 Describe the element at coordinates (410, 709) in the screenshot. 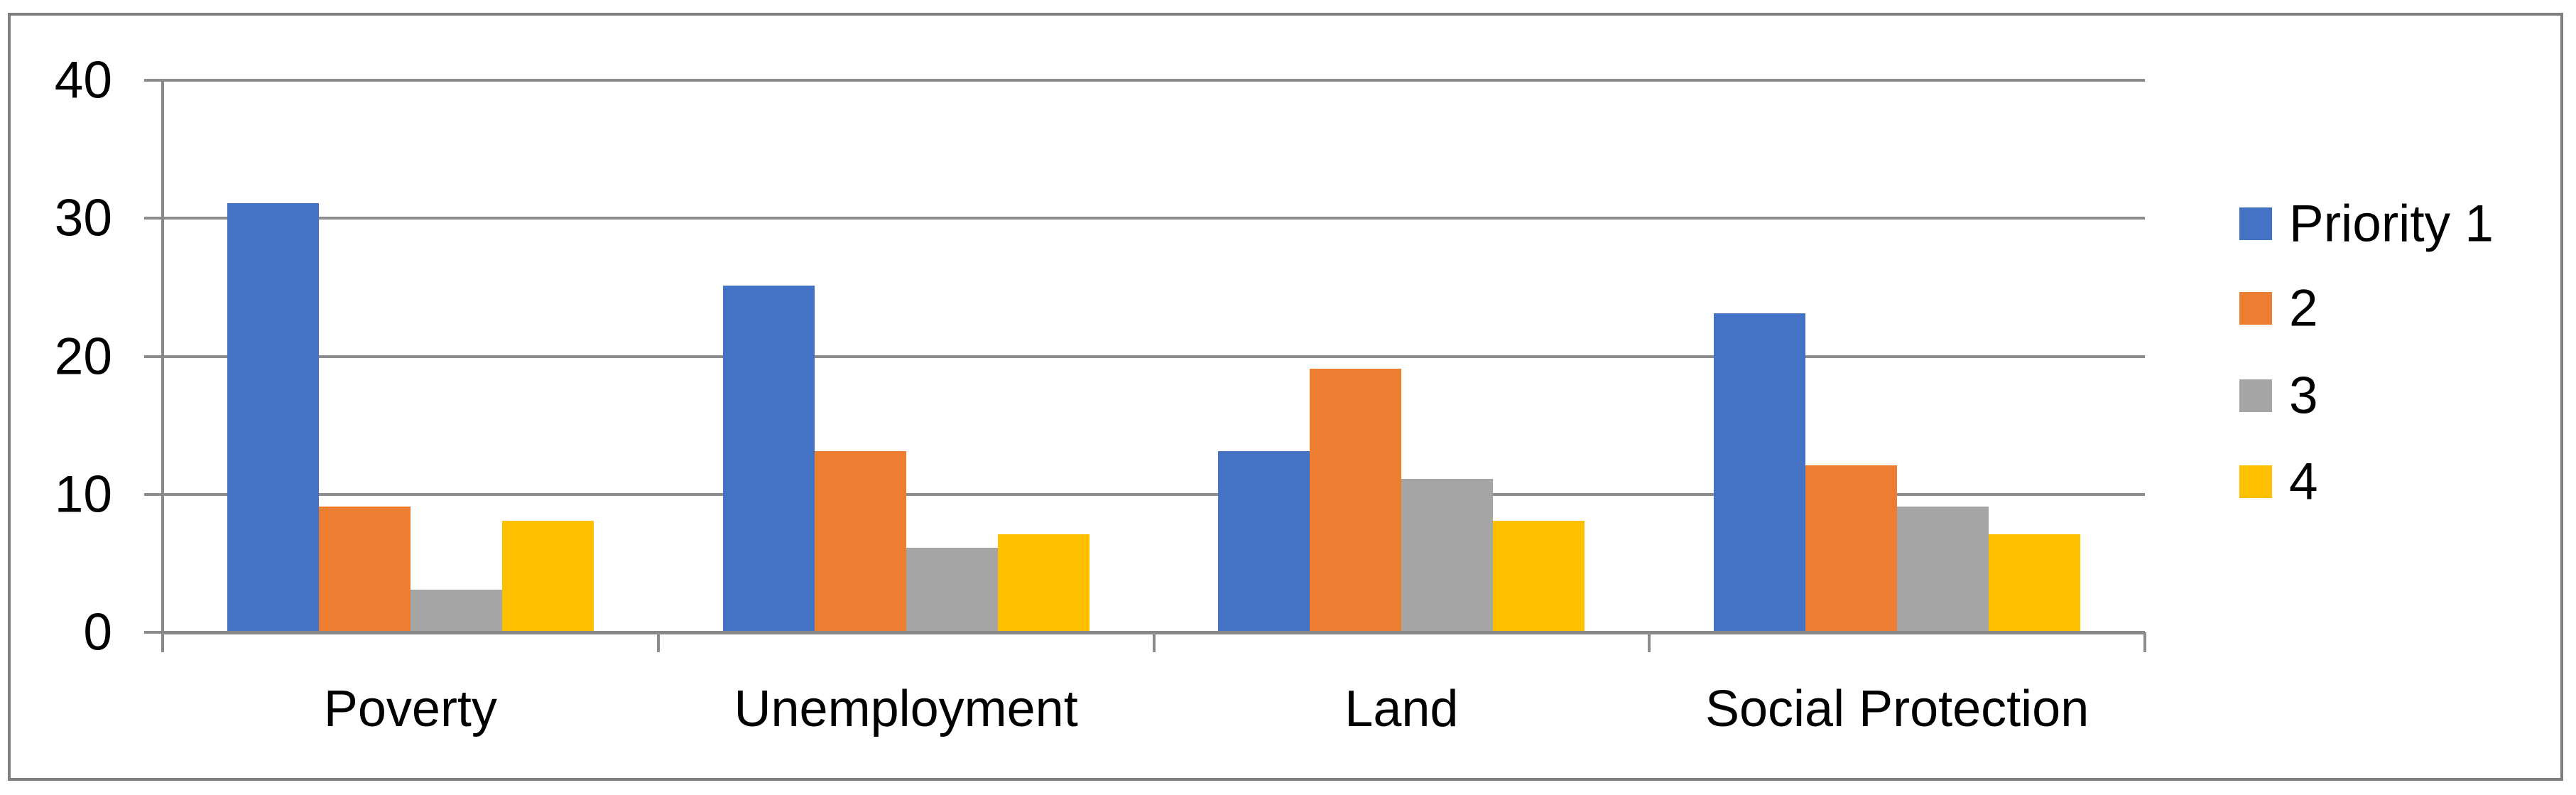

I see `x-axis-category-label: Poverty` at that location.